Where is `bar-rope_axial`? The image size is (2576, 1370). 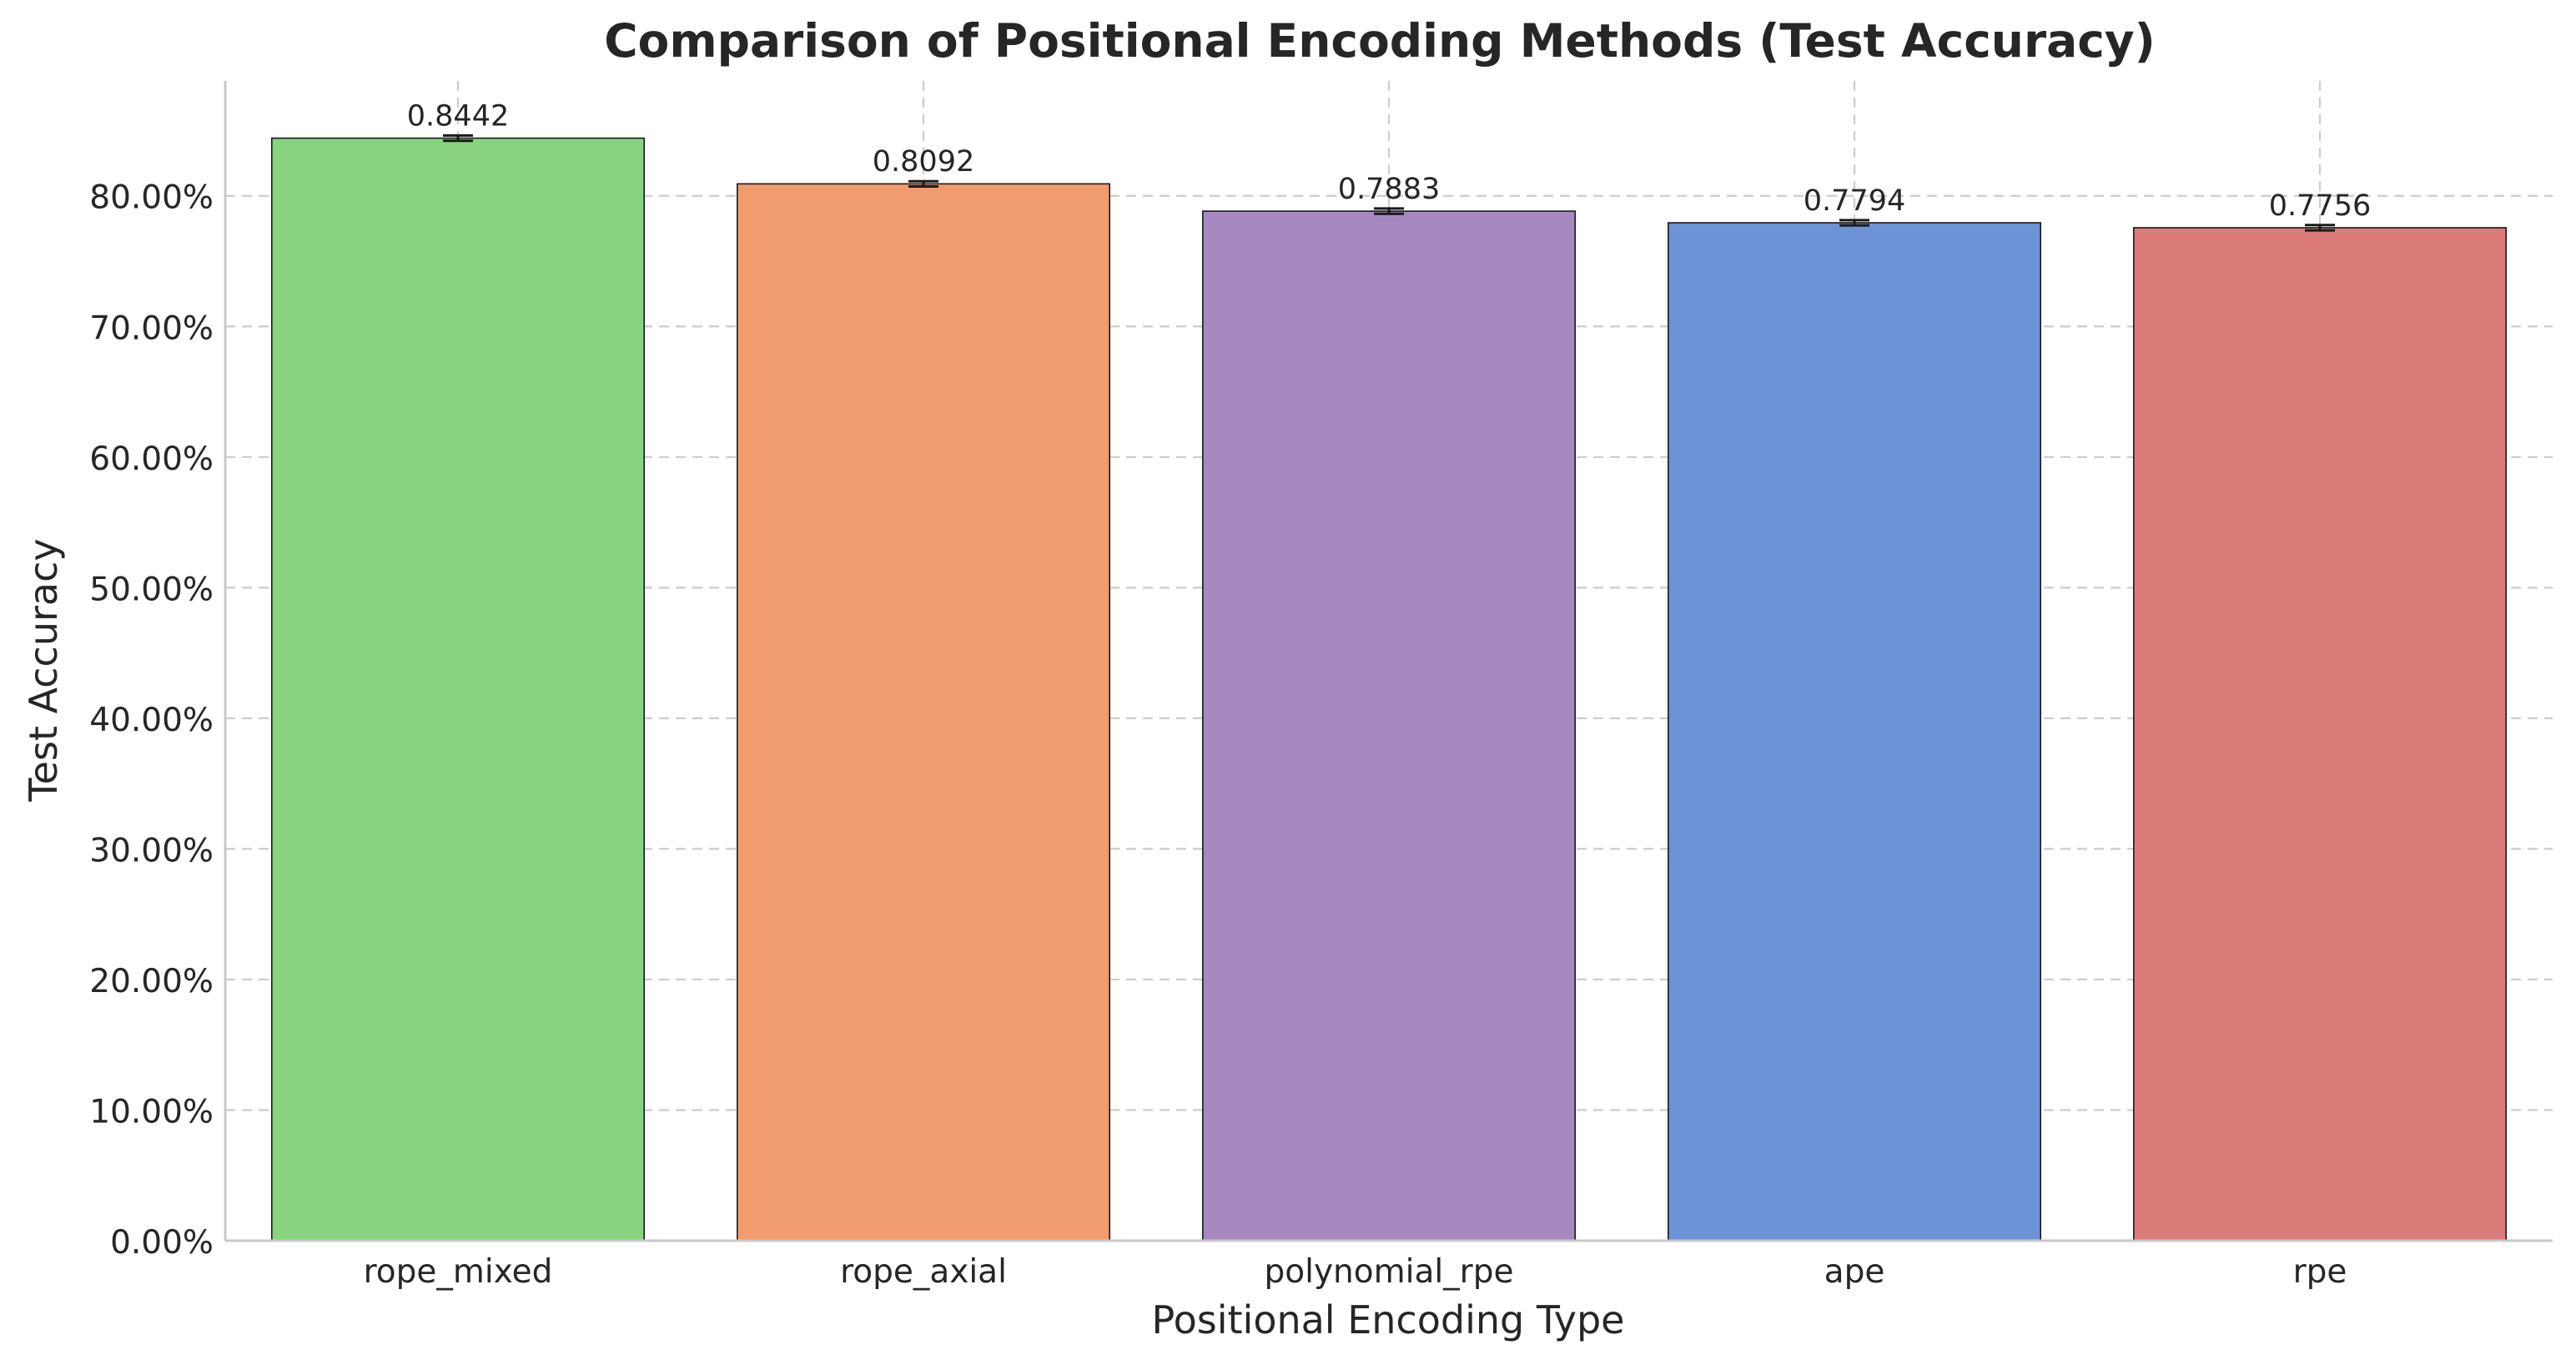 bar-rope_axial is located at coordinates (923, 712).